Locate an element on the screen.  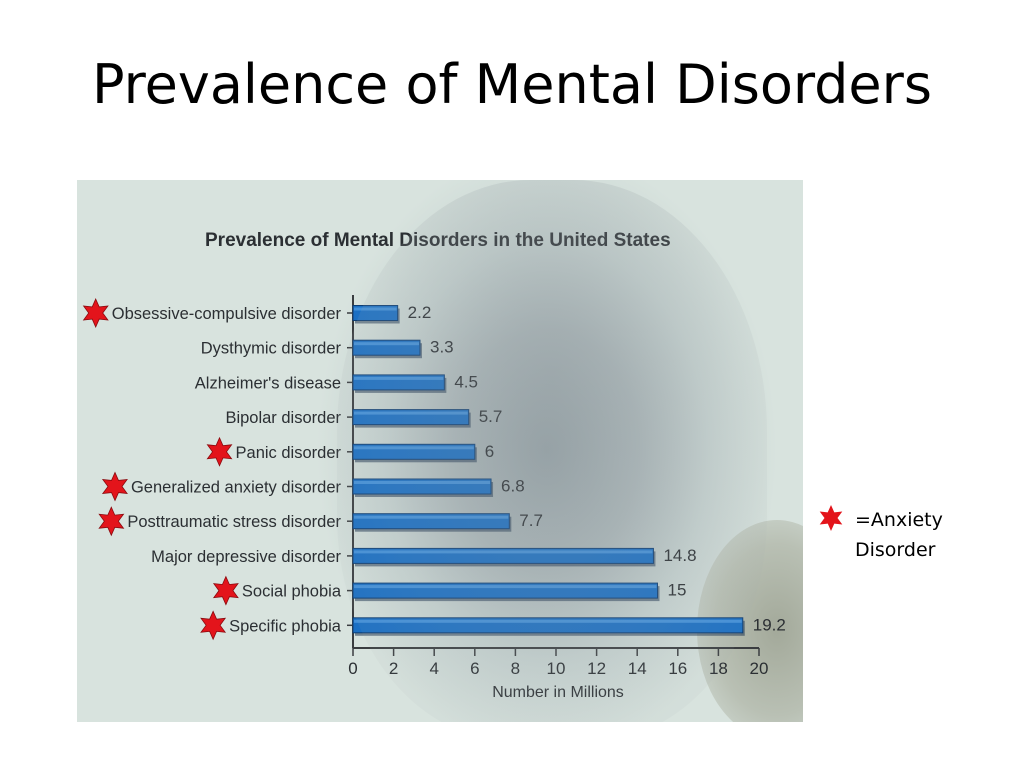
x-tick-label: 18 is located at coordinates (718, 668).